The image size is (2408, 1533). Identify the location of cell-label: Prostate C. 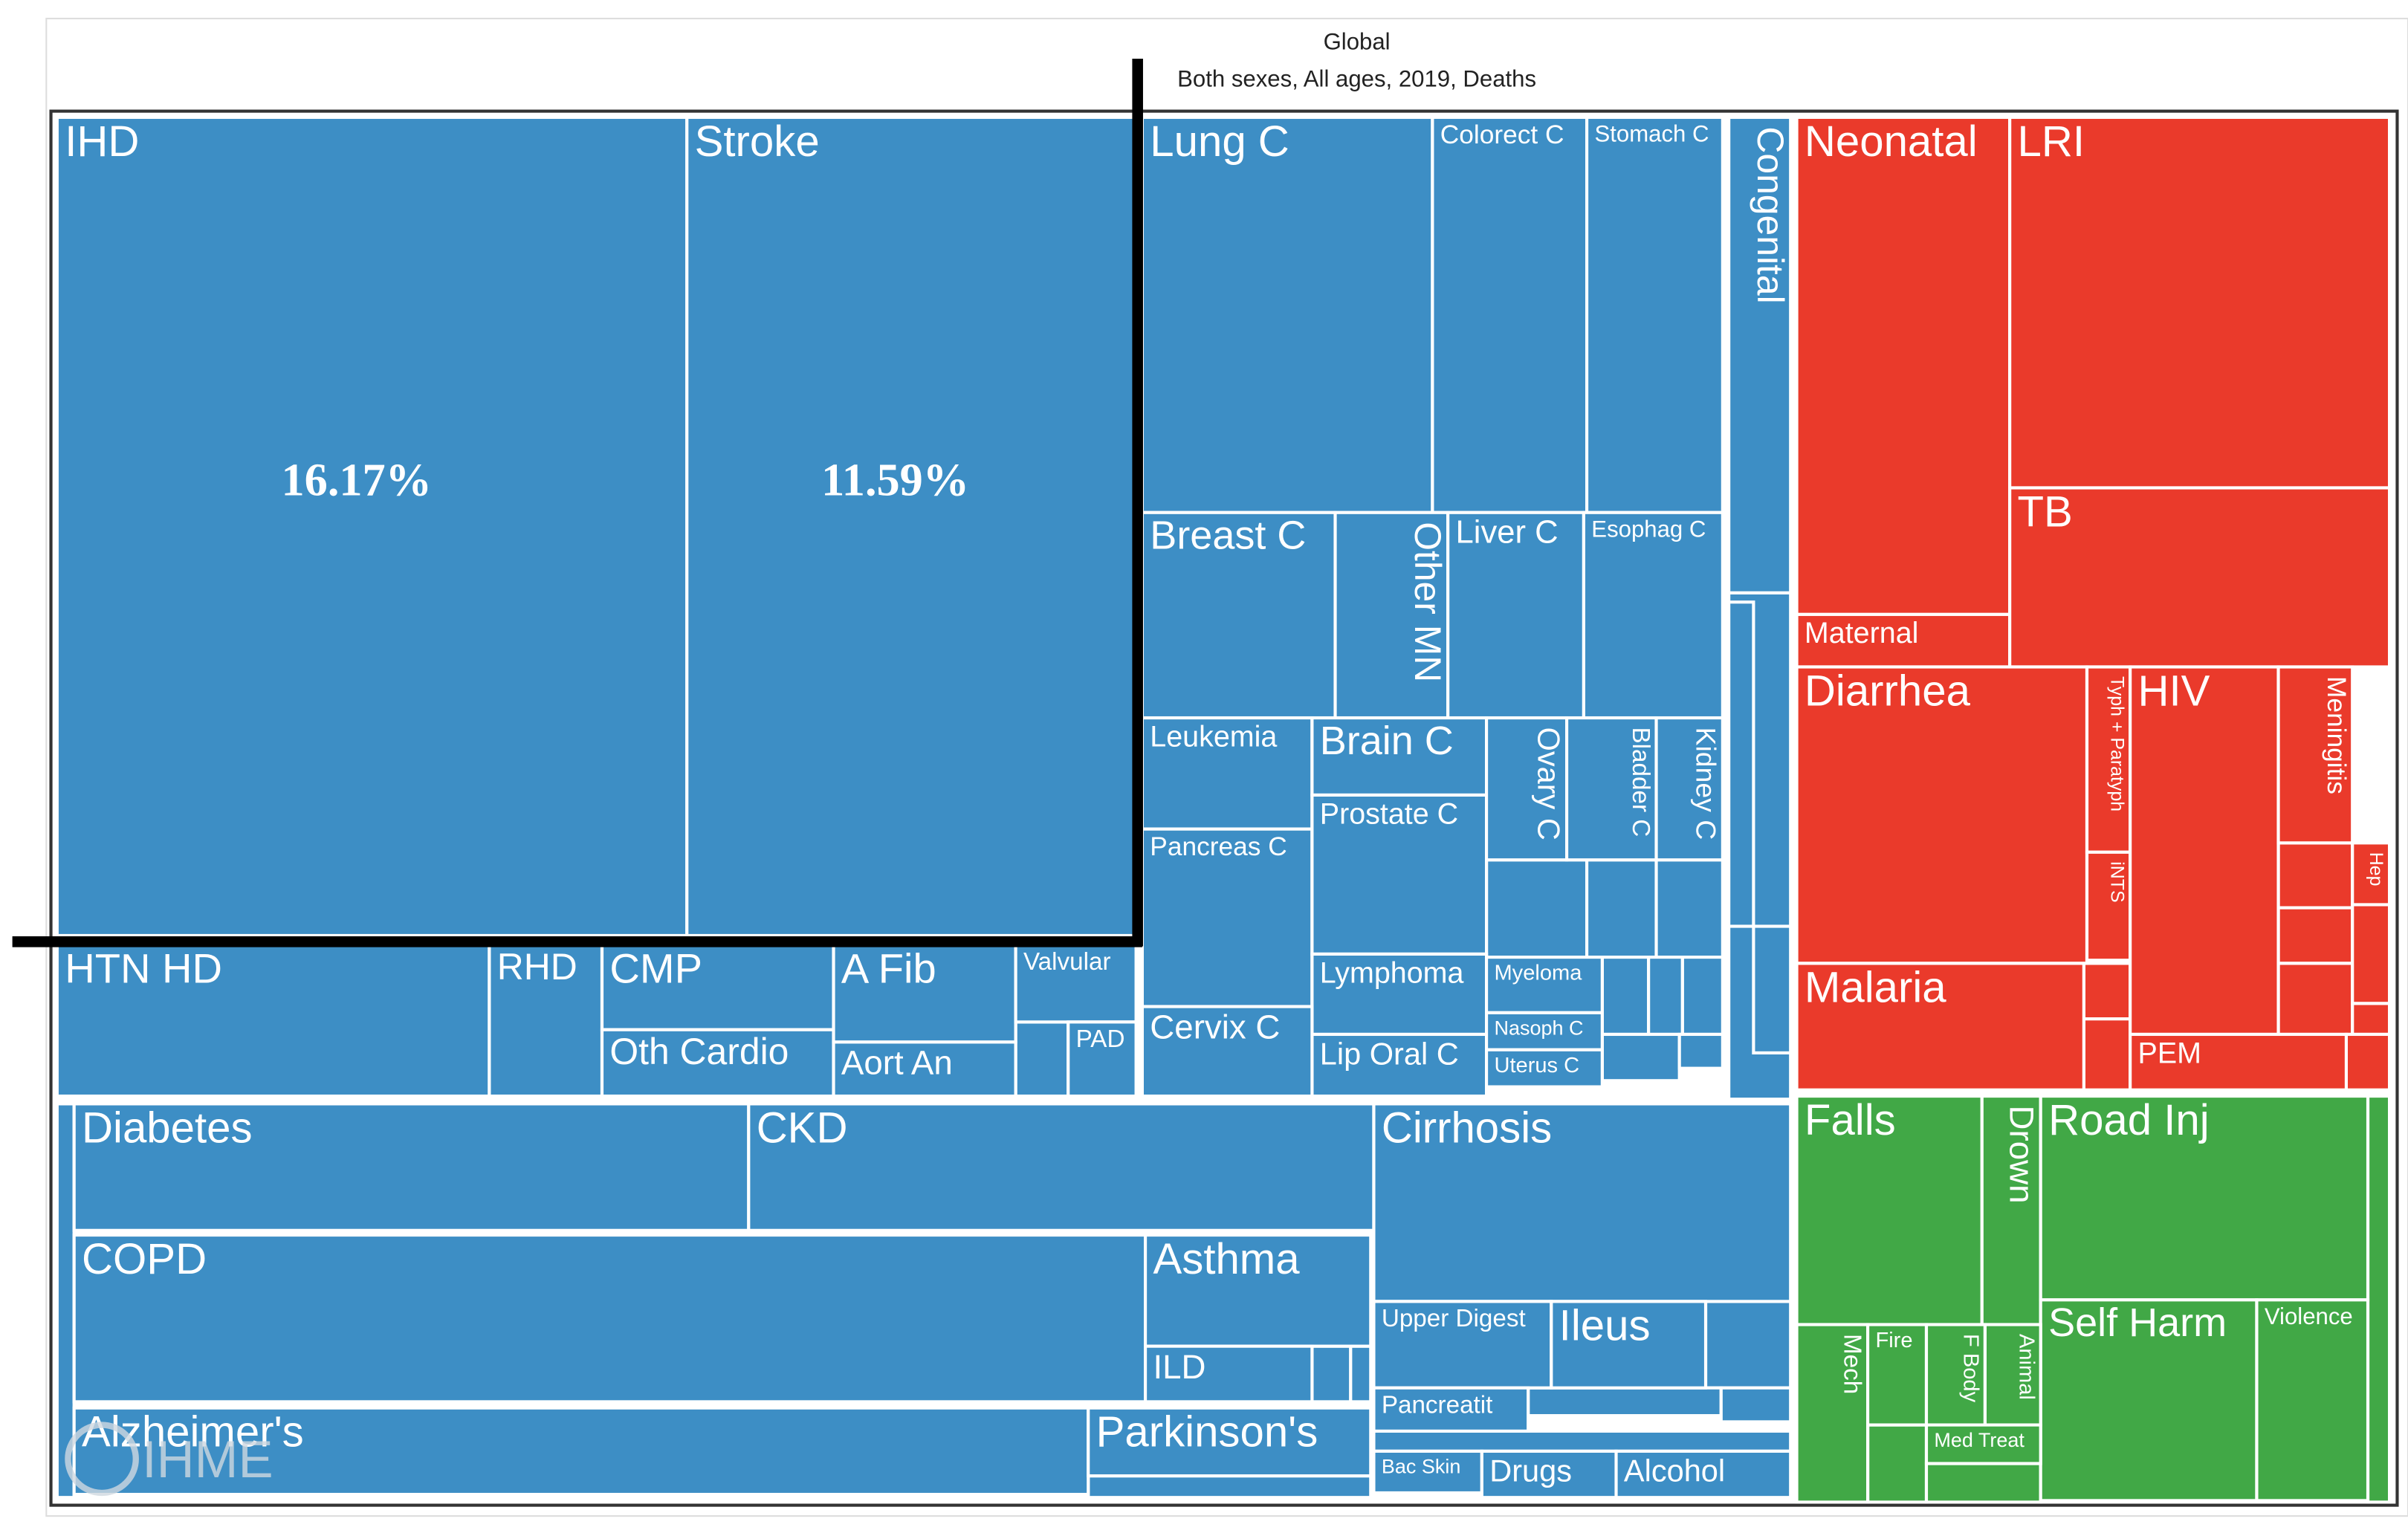
(1389, 813).